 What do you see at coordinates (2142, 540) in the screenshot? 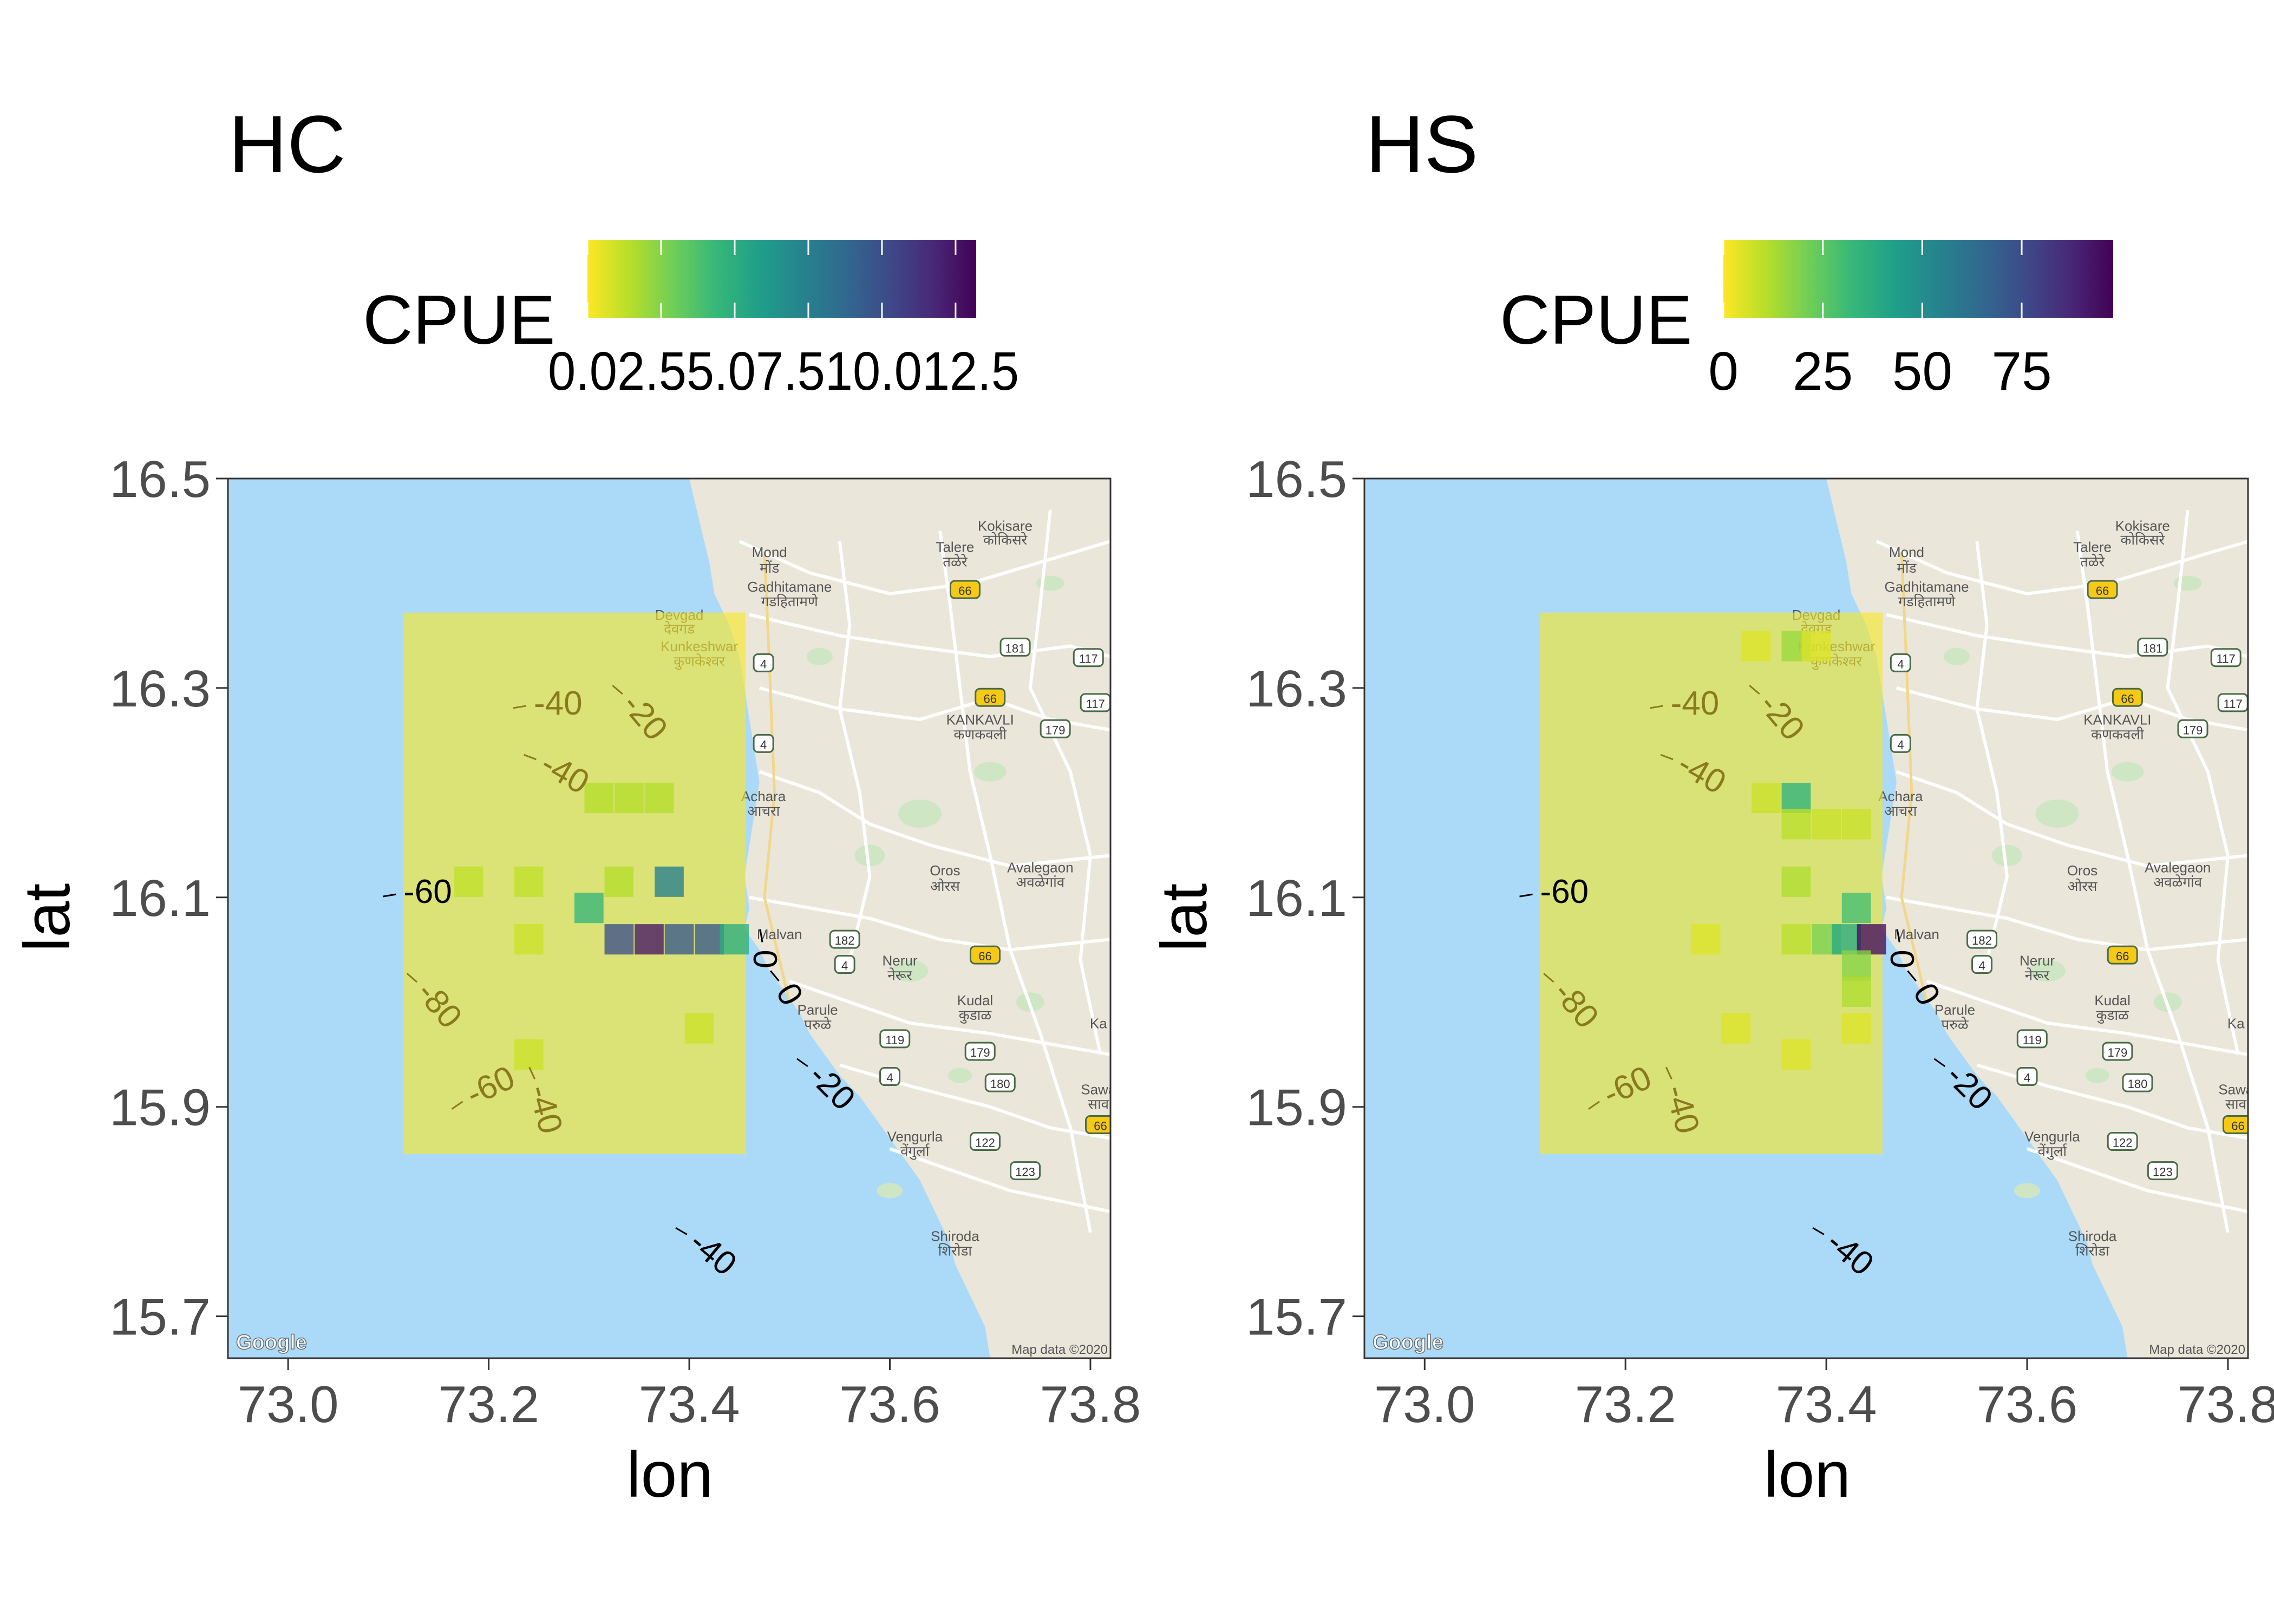
I see `hs-place-label: कोकिसरे` at bounding box center [2142, 540].